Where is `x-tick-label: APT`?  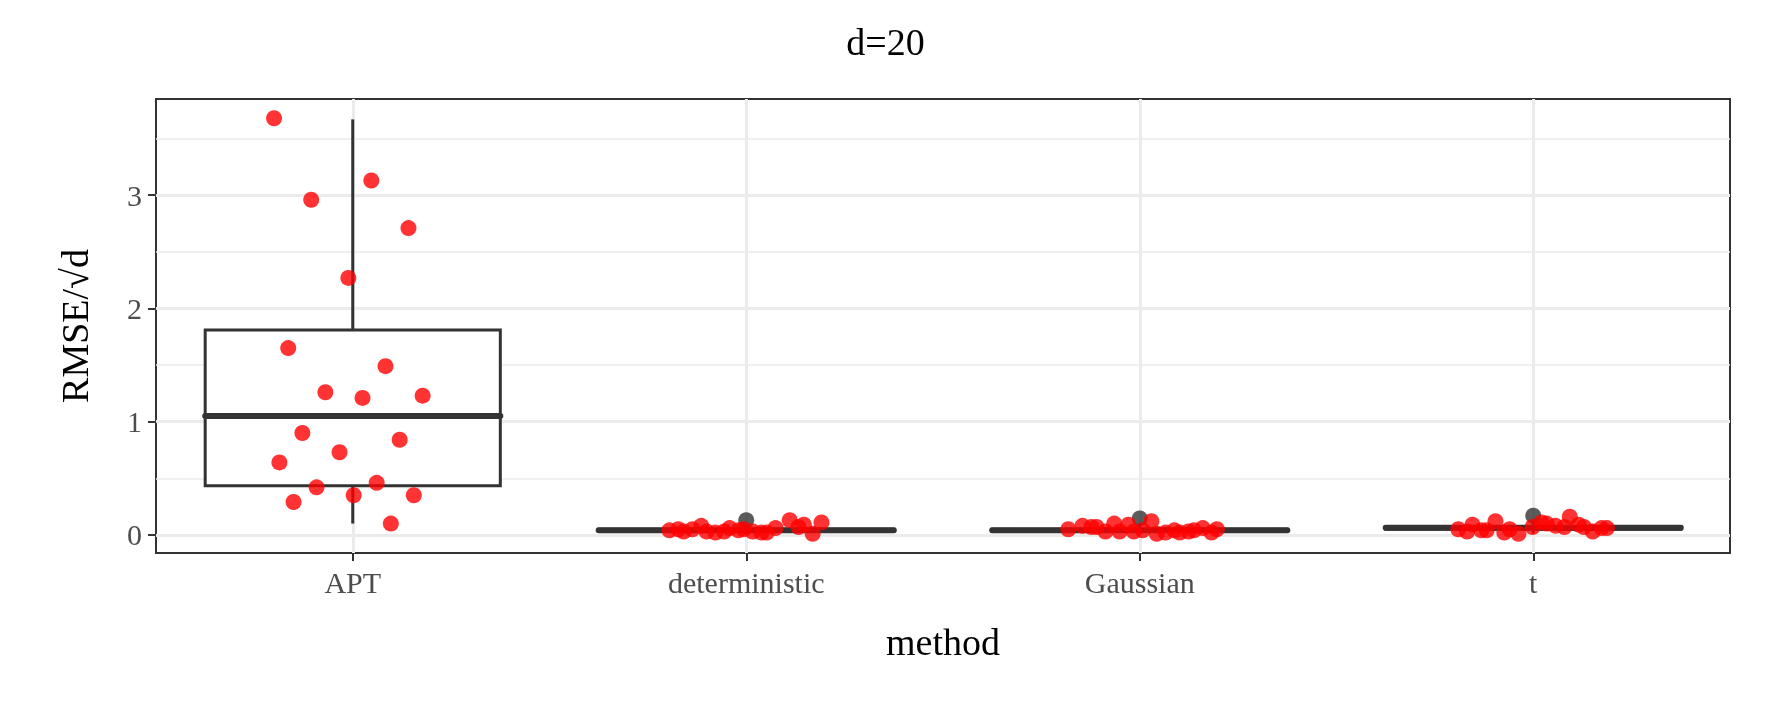
x-tick-label: APT is located at coordinates (353, 582).